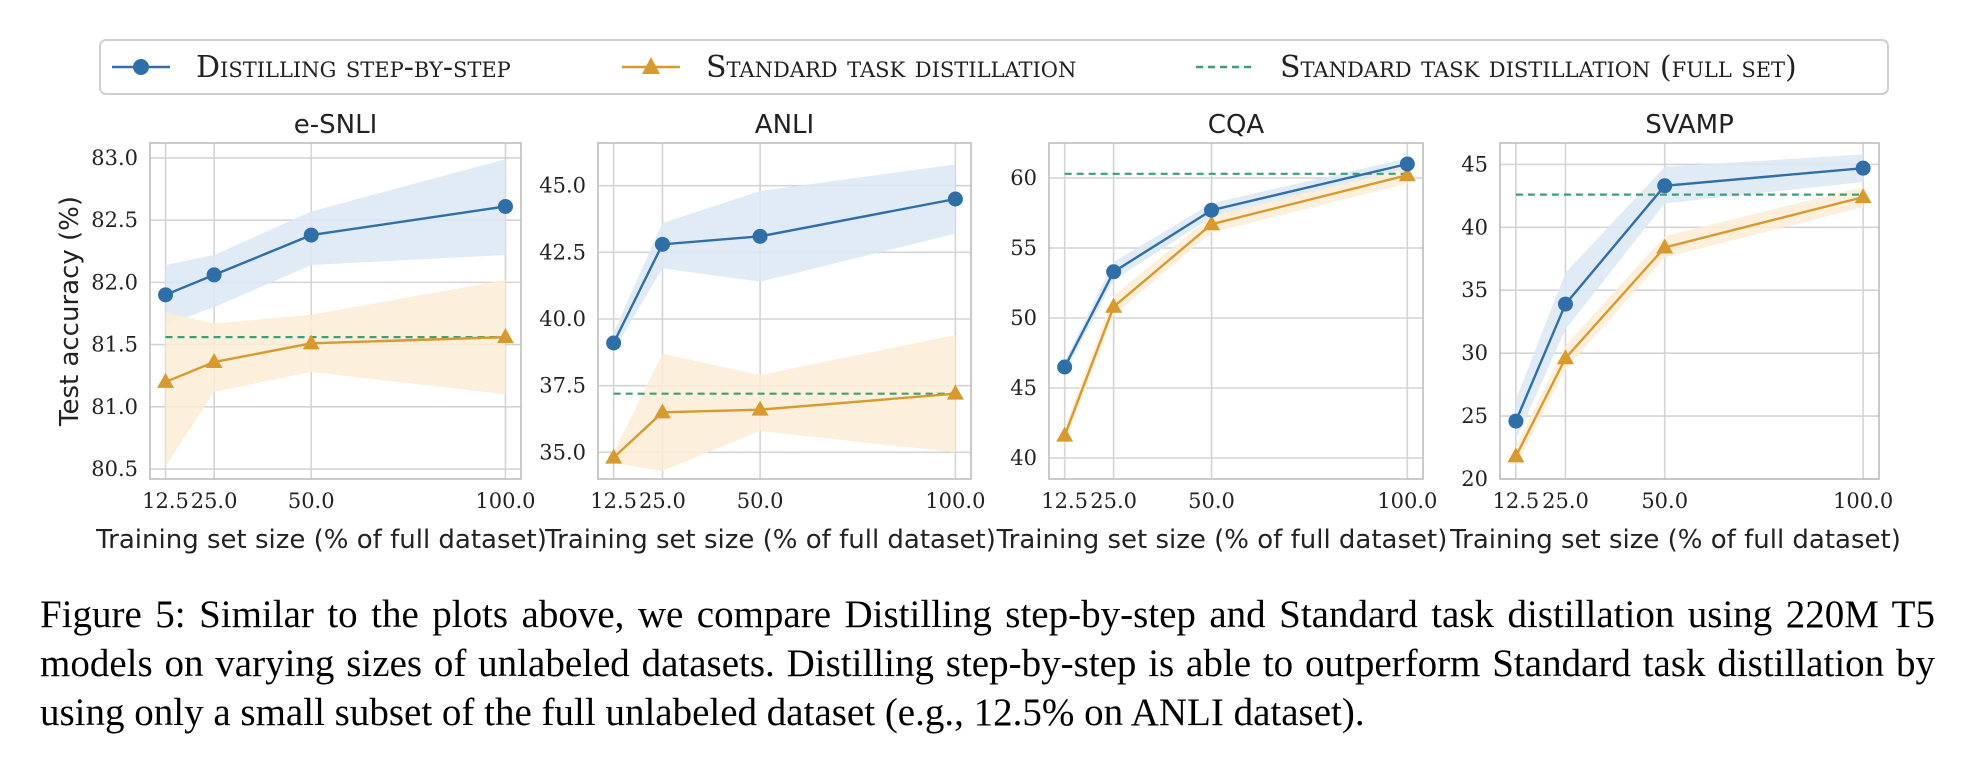  What do you see at coordinates (562, 452) in the screenshot?
I see `y-tick-label: 35.0` at bounding box center [562, 452].